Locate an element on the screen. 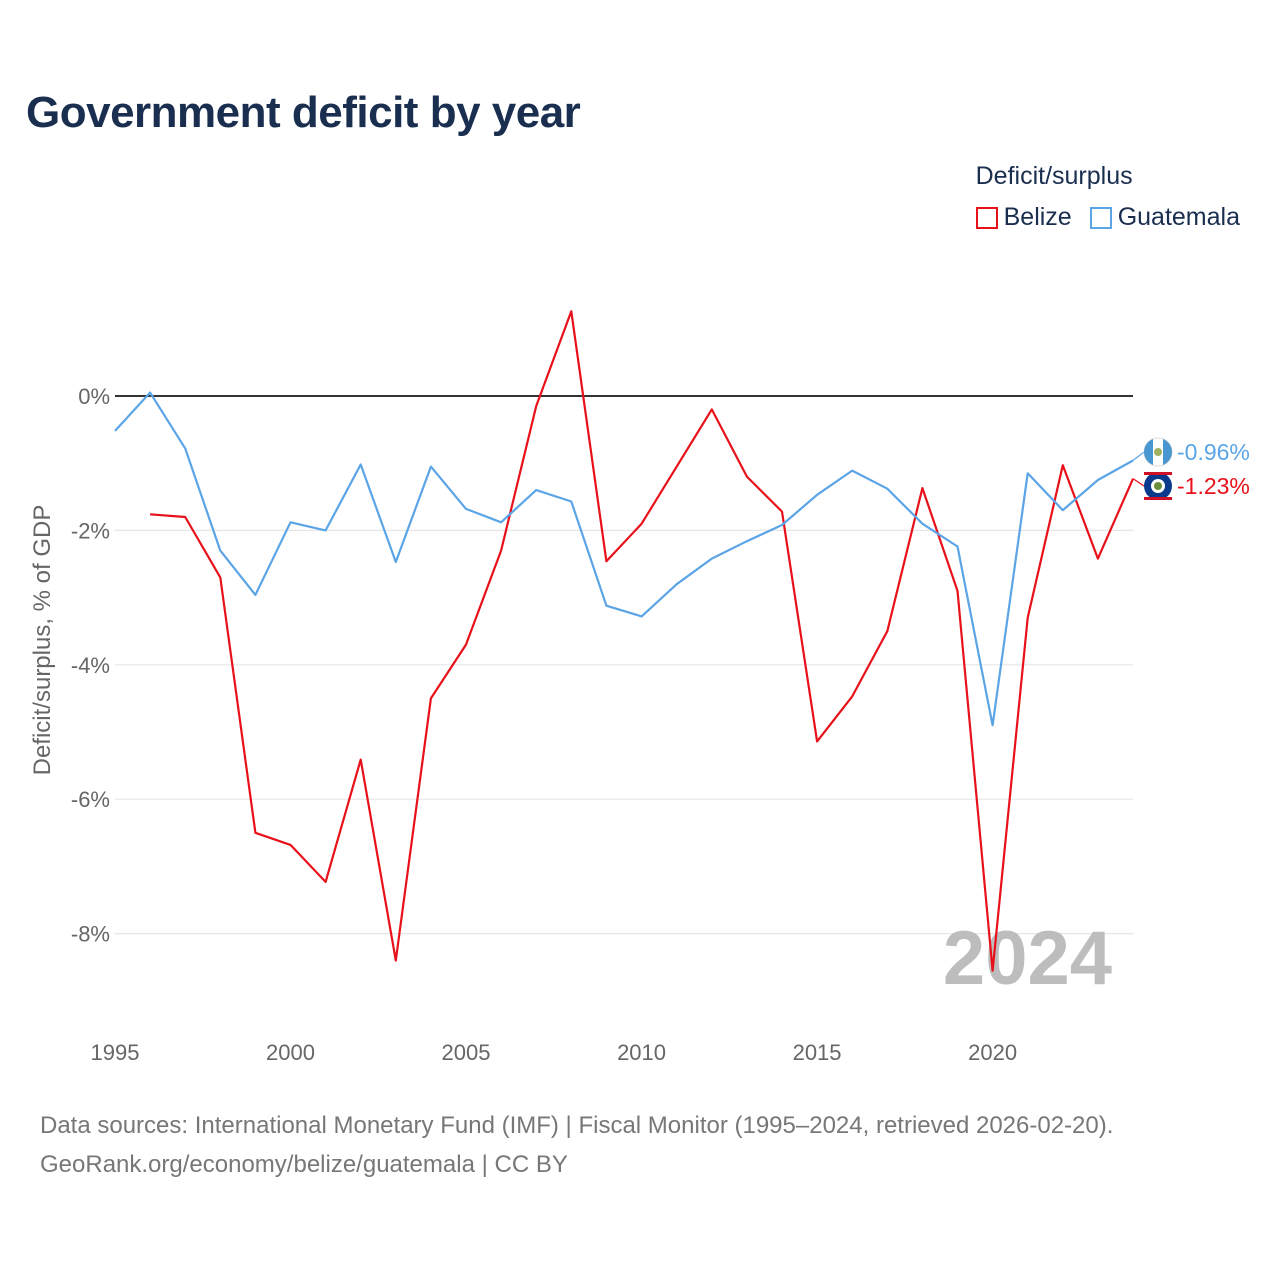 The height and width of the screenshot is (1280, 1280). legend-title: Deficit/surplus is located at coordinates (1054, 176).